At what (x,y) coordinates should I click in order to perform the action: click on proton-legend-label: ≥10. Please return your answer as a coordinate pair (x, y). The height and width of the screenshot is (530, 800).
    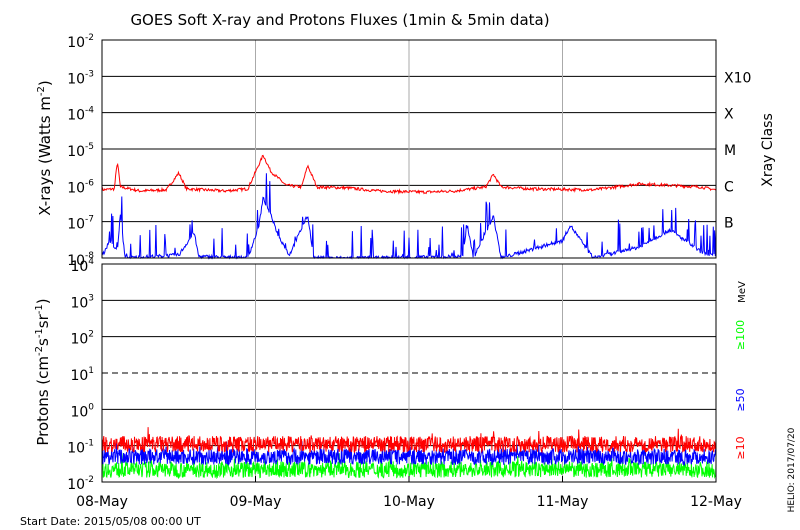
    Looking at the image, I should click on (740, 447).